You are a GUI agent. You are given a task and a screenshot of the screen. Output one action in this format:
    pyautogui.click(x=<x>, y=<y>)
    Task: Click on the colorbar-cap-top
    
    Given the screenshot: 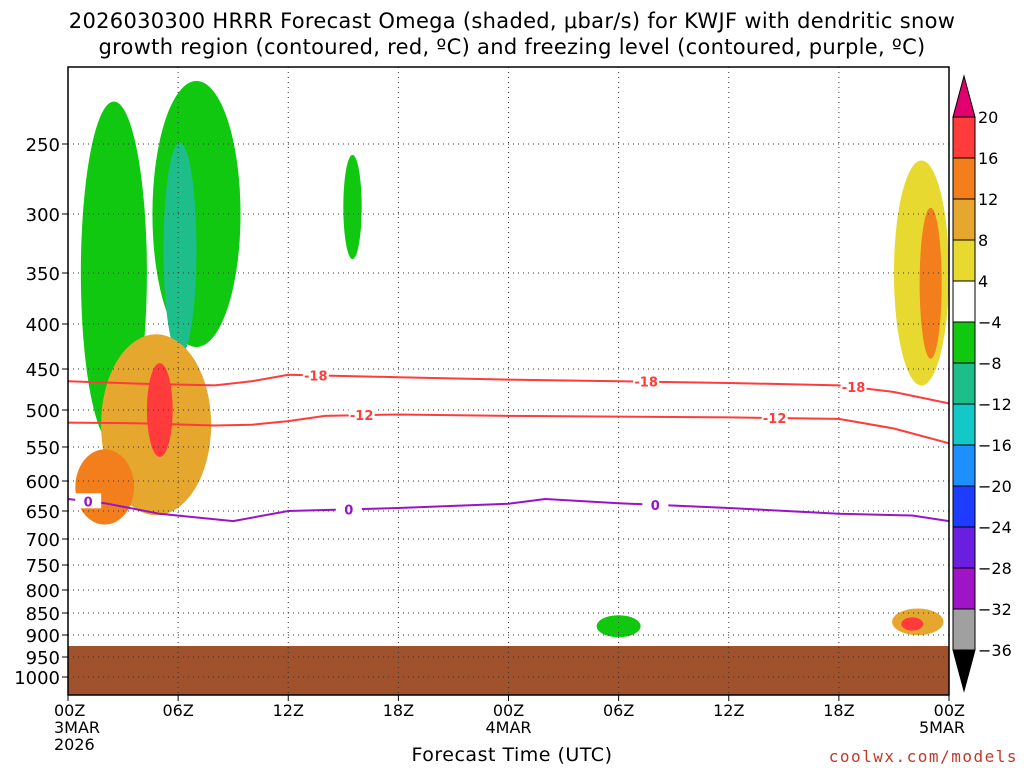 What is the action you would take?
    pyautogui.click(x=964, y=96)
    